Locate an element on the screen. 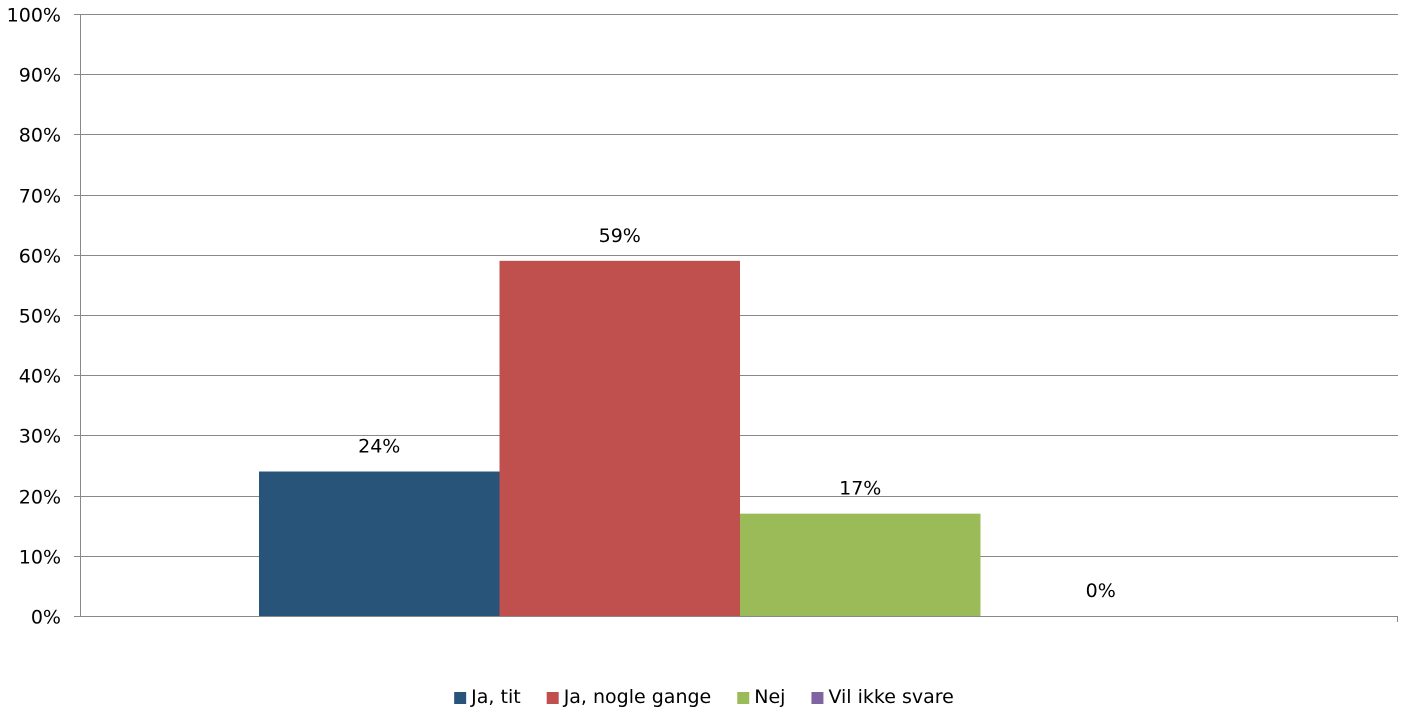 The image size is (1408, 720). data-label: 24% is located at coordinates (379, 447).